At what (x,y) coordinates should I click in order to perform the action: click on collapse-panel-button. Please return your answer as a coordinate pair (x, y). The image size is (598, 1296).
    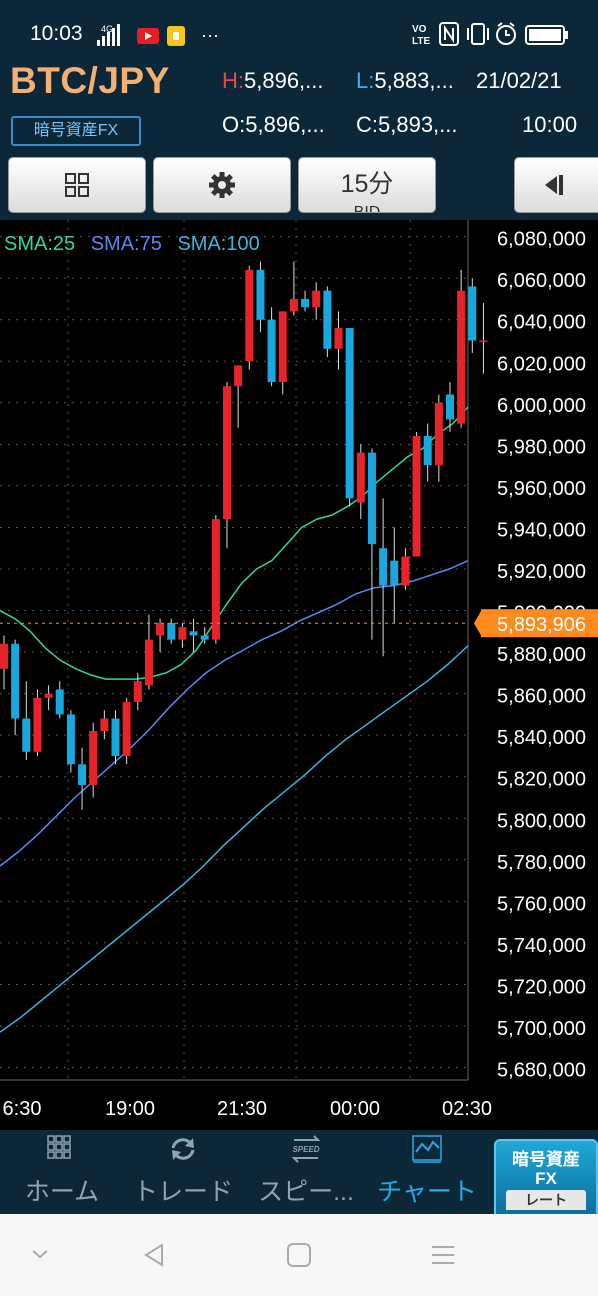
    Looking at the image, I should click on (556, 185).